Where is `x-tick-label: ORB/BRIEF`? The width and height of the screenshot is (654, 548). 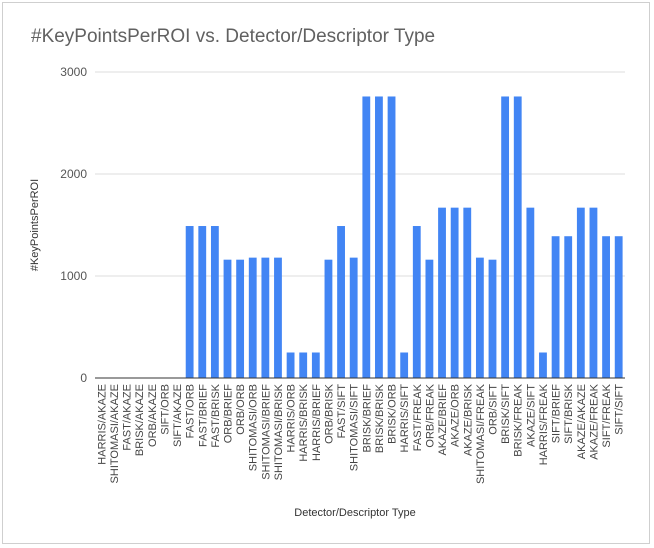
x-tick-label: ORB/BRIEF is located at coordinates (229, 414).